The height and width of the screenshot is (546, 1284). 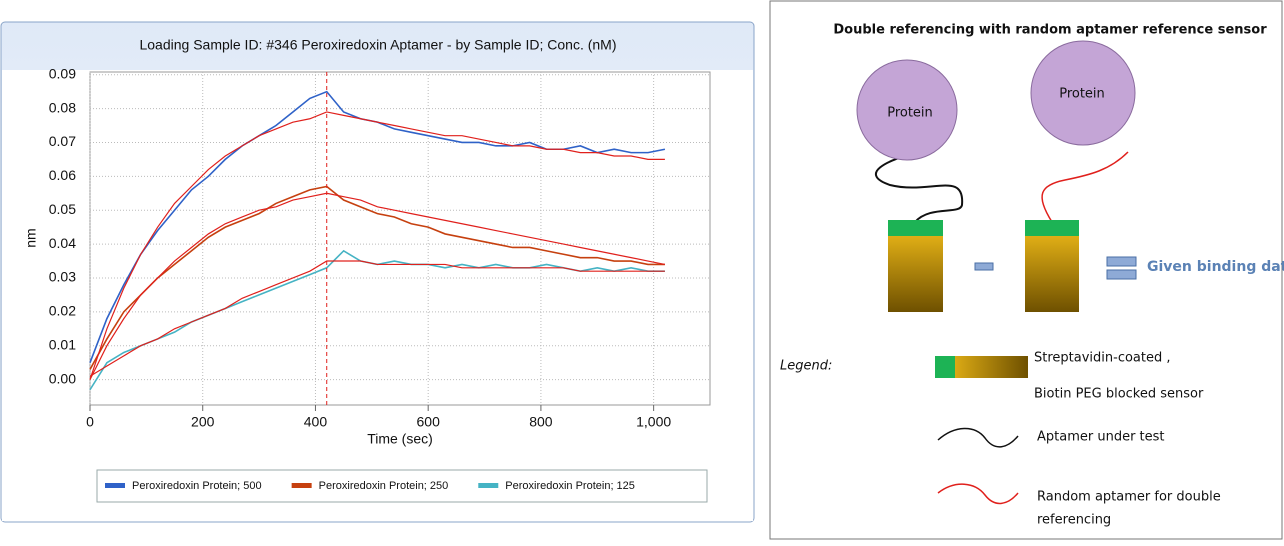 What do you see at coordinates (945, 367) in the screenshot?
I see `legend-sensor-coating` at bounding box center [945, 367].